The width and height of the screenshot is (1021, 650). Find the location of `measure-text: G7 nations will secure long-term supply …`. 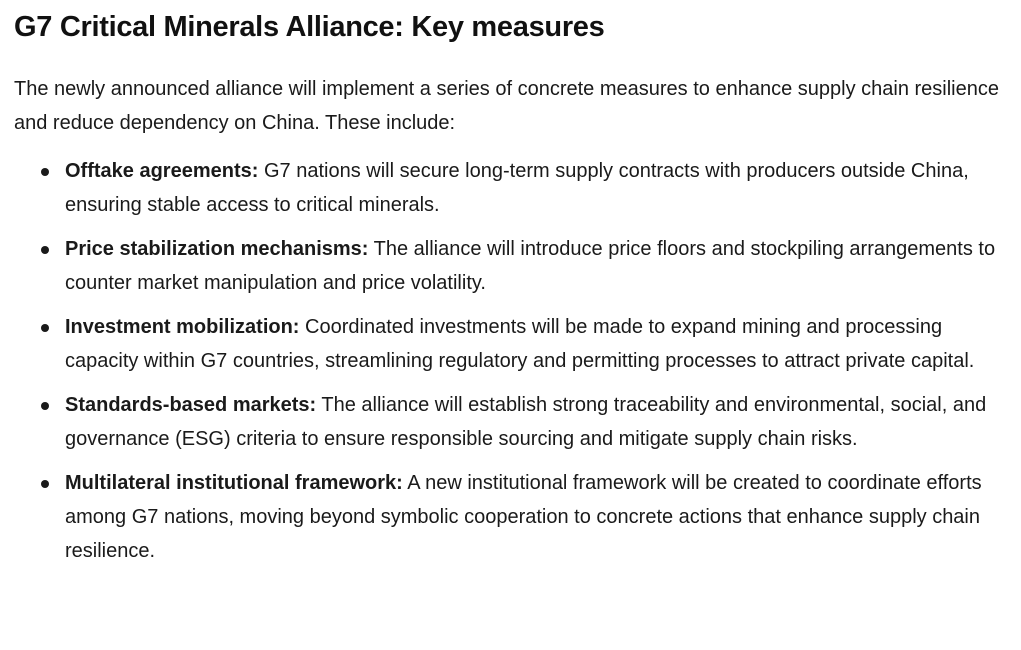

measure-text: G7 nations will secure long-term supply … is located at coordinates (517, 188).